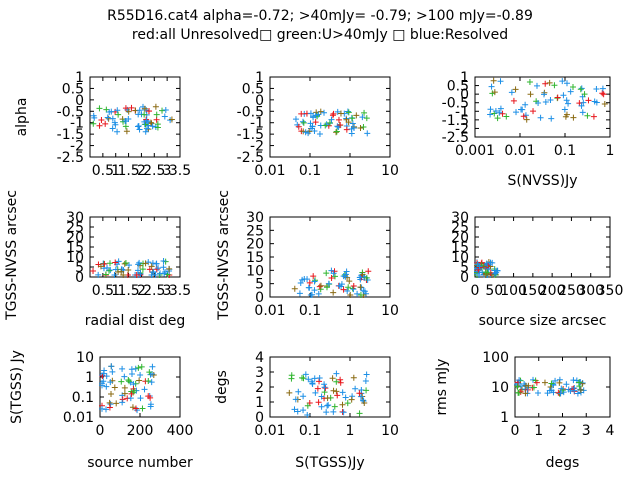  What do you see at coordinates (475, 151) in the screenshot?
I see `x-tick-label: 0.001` at bounding box center [475, 151].